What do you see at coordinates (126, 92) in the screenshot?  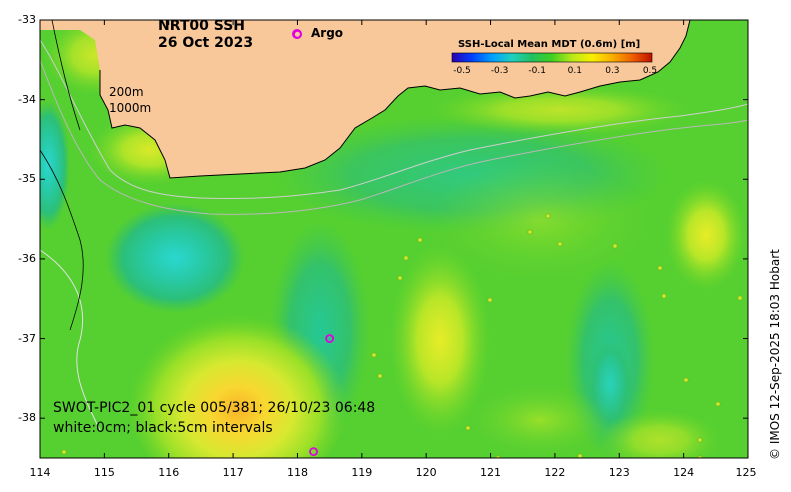 I see `contour-label-200m: 200m` at bounding box center [126, 92].